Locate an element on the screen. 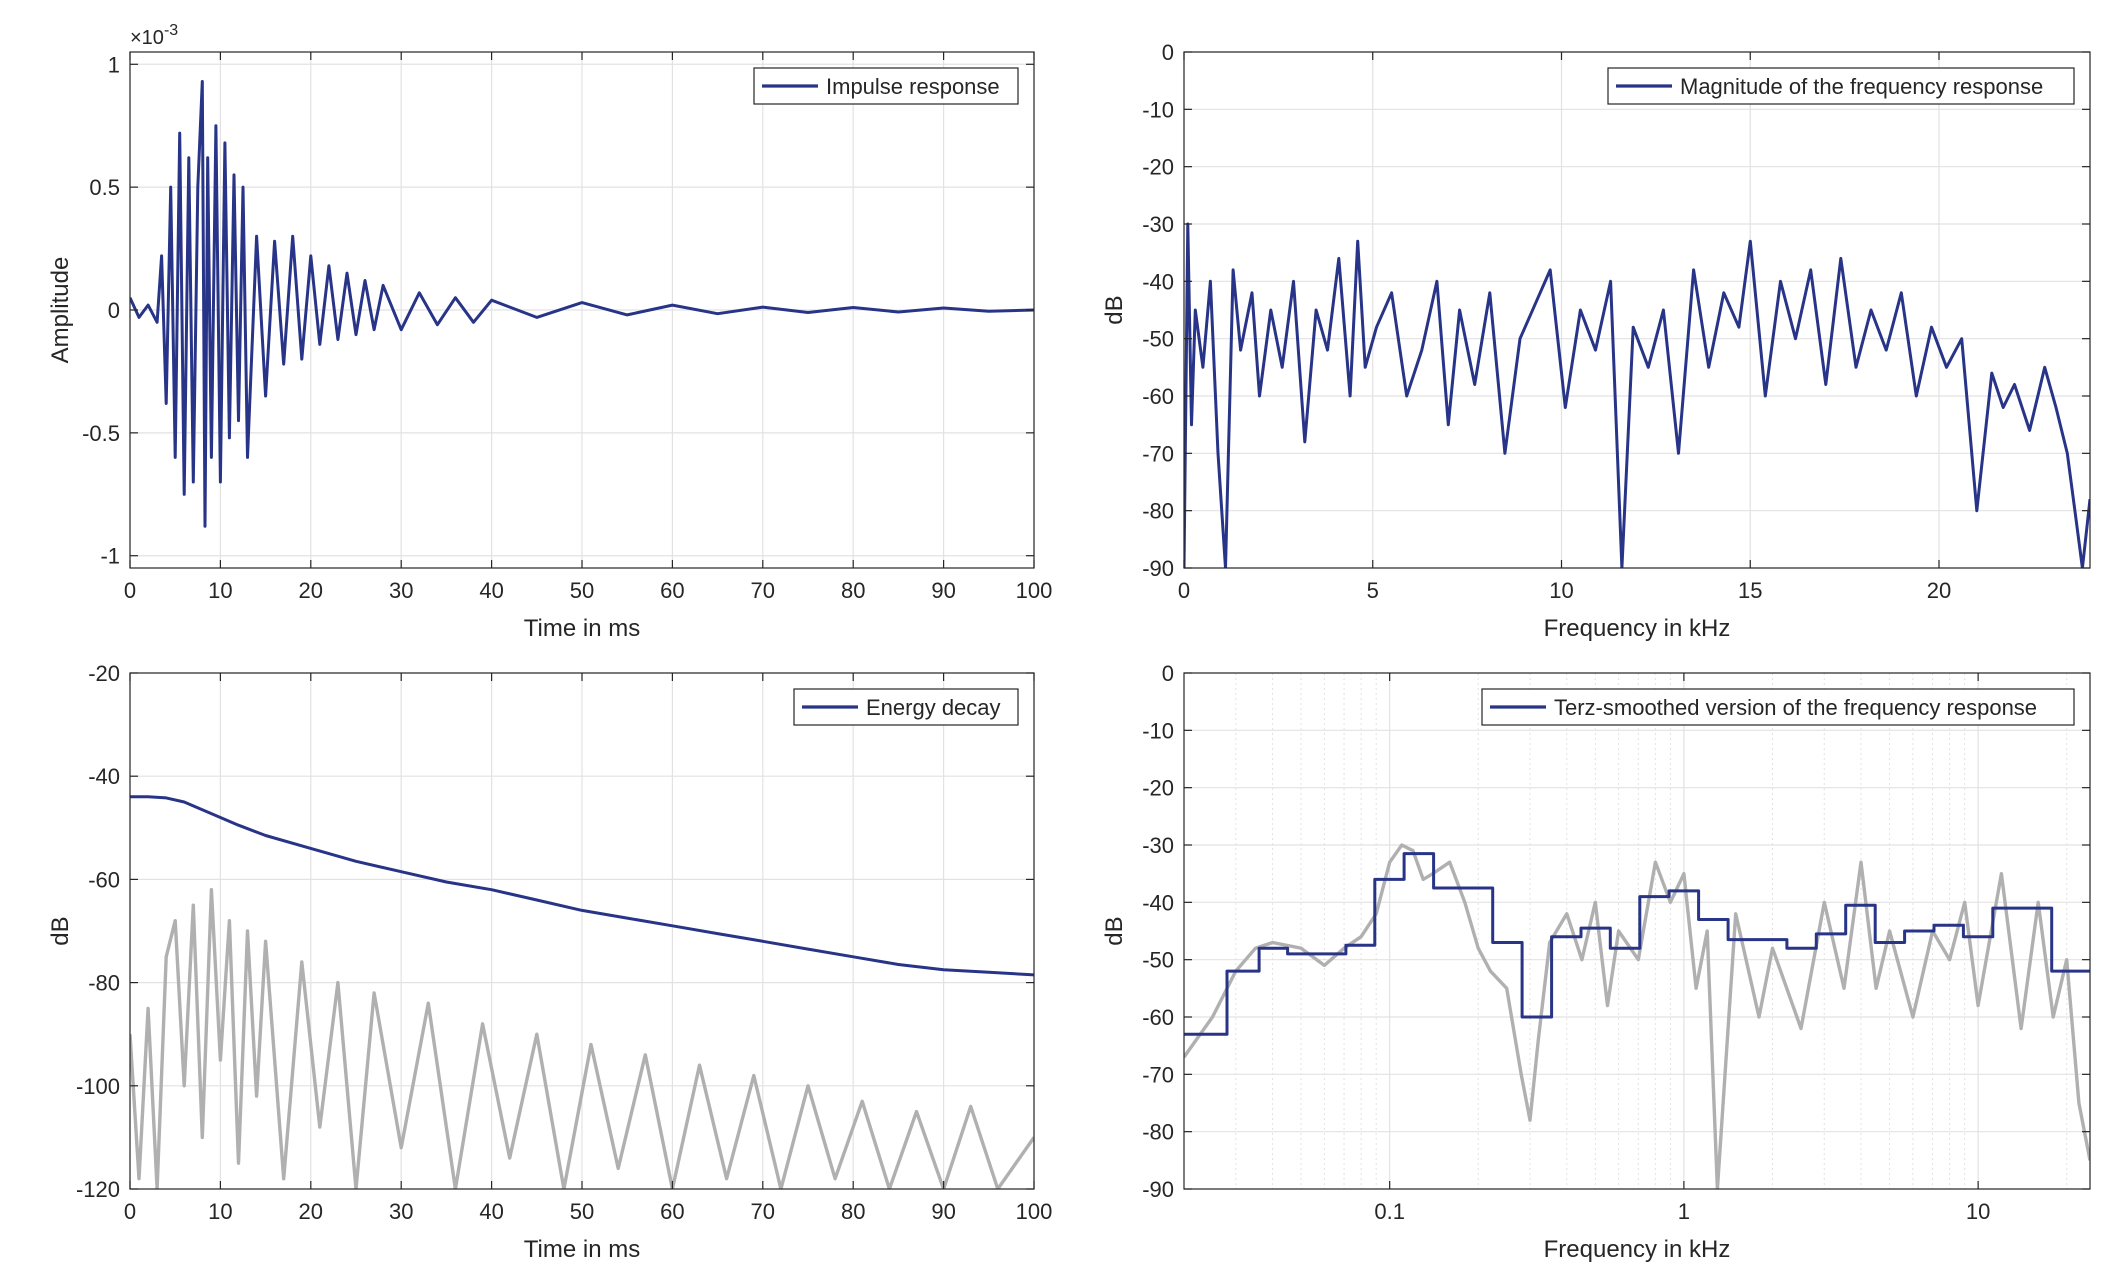 The height and width of the screenshot is (1276, 2126). terz-traces is located at coordinates (1637, 1016).